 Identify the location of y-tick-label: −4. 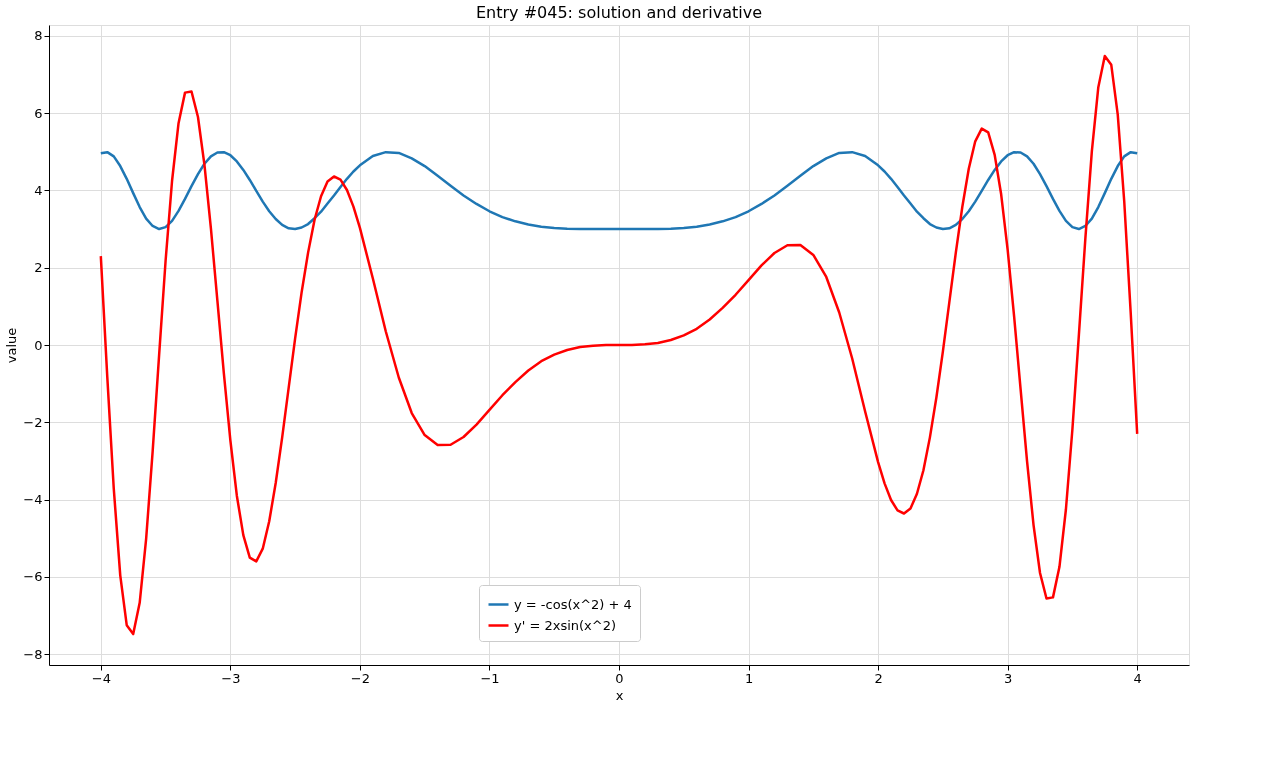
(33, 500).